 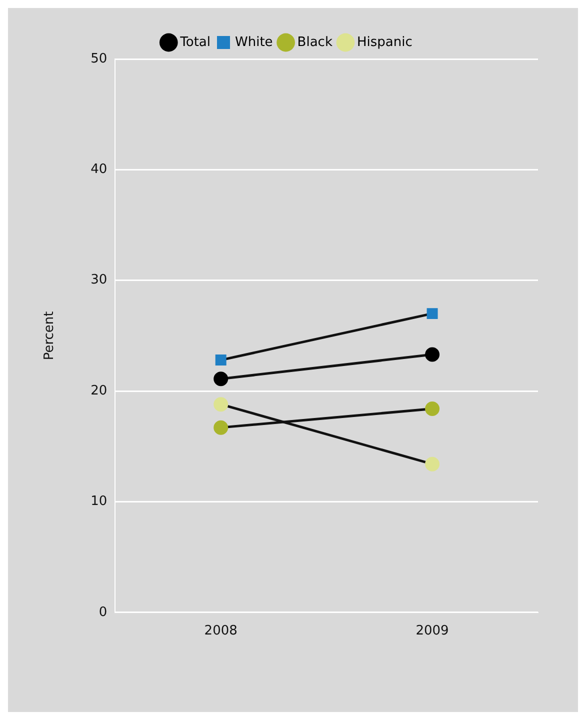 I want to click on legend-label: Total, so click(x=195, y=42).